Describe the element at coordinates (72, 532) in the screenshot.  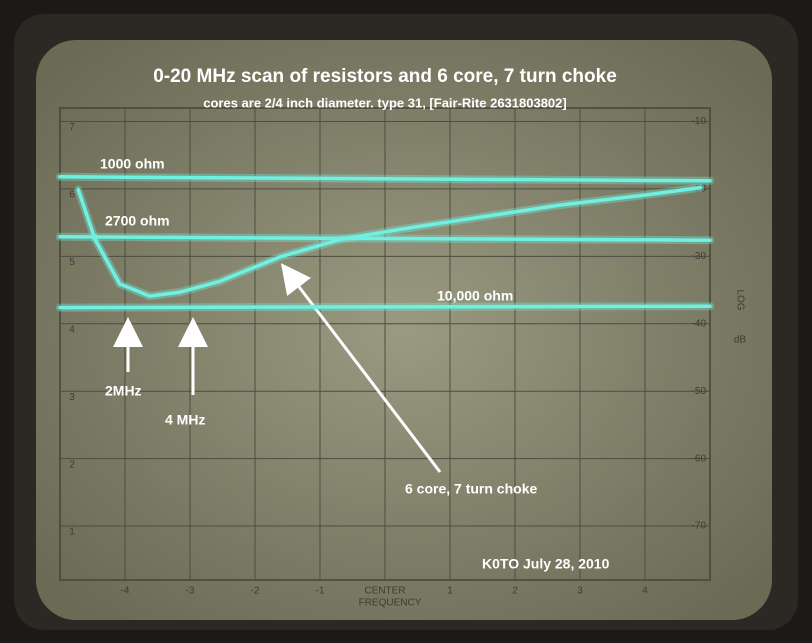
I see `y2-tick-label: 1` at that location.